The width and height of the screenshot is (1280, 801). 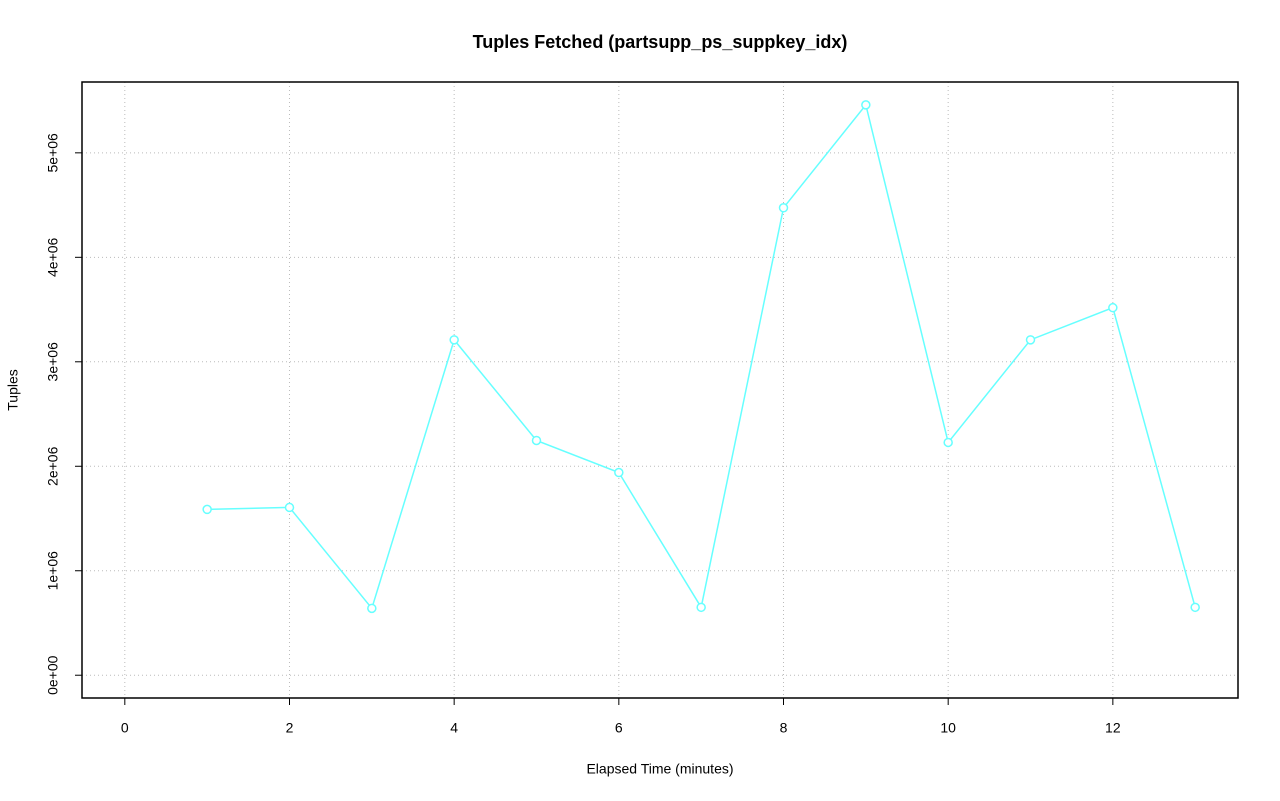 What do you see at coordinates (53, 466) in the screenshot?
I see `y-tick-label: 2e+06` at bounding box center [53, 466].